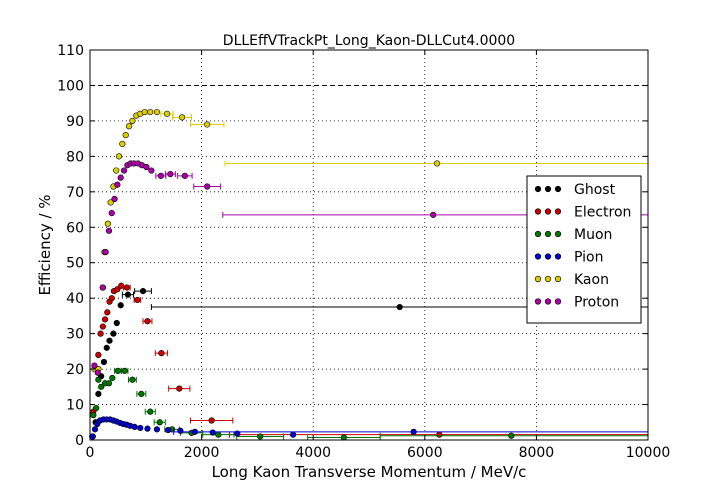 The height and width of the screenshot is (504, 720). I want to click on y-tick-label: 70, so click(75, 193).